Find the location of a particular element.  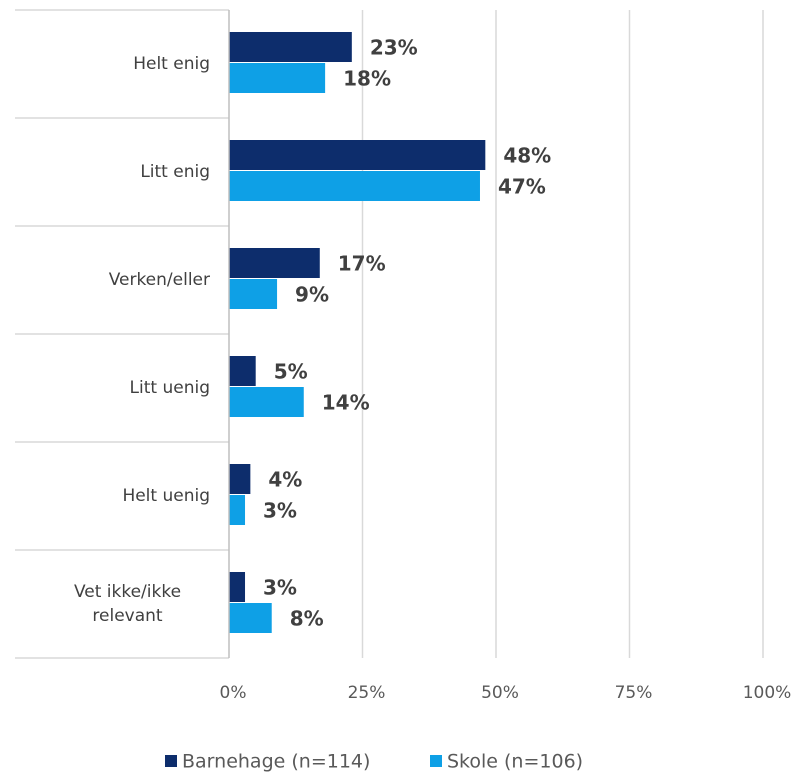

data-label: 8% is located at coordinates (307, 619).